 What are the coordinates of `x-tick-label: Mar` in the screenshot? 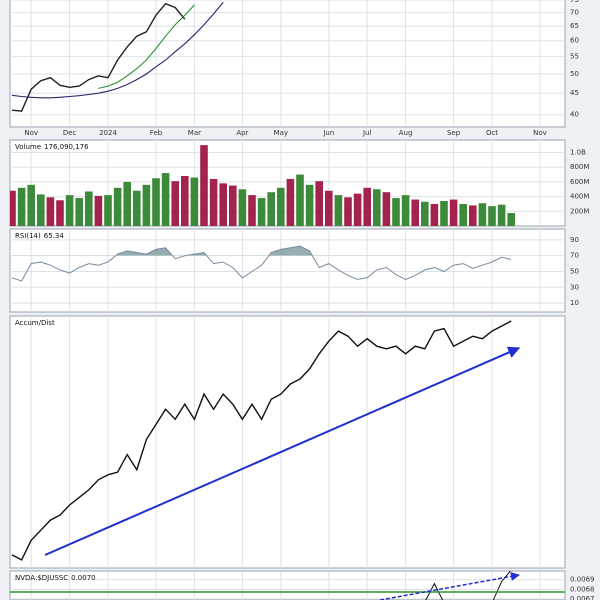 It's located at (194, 133).